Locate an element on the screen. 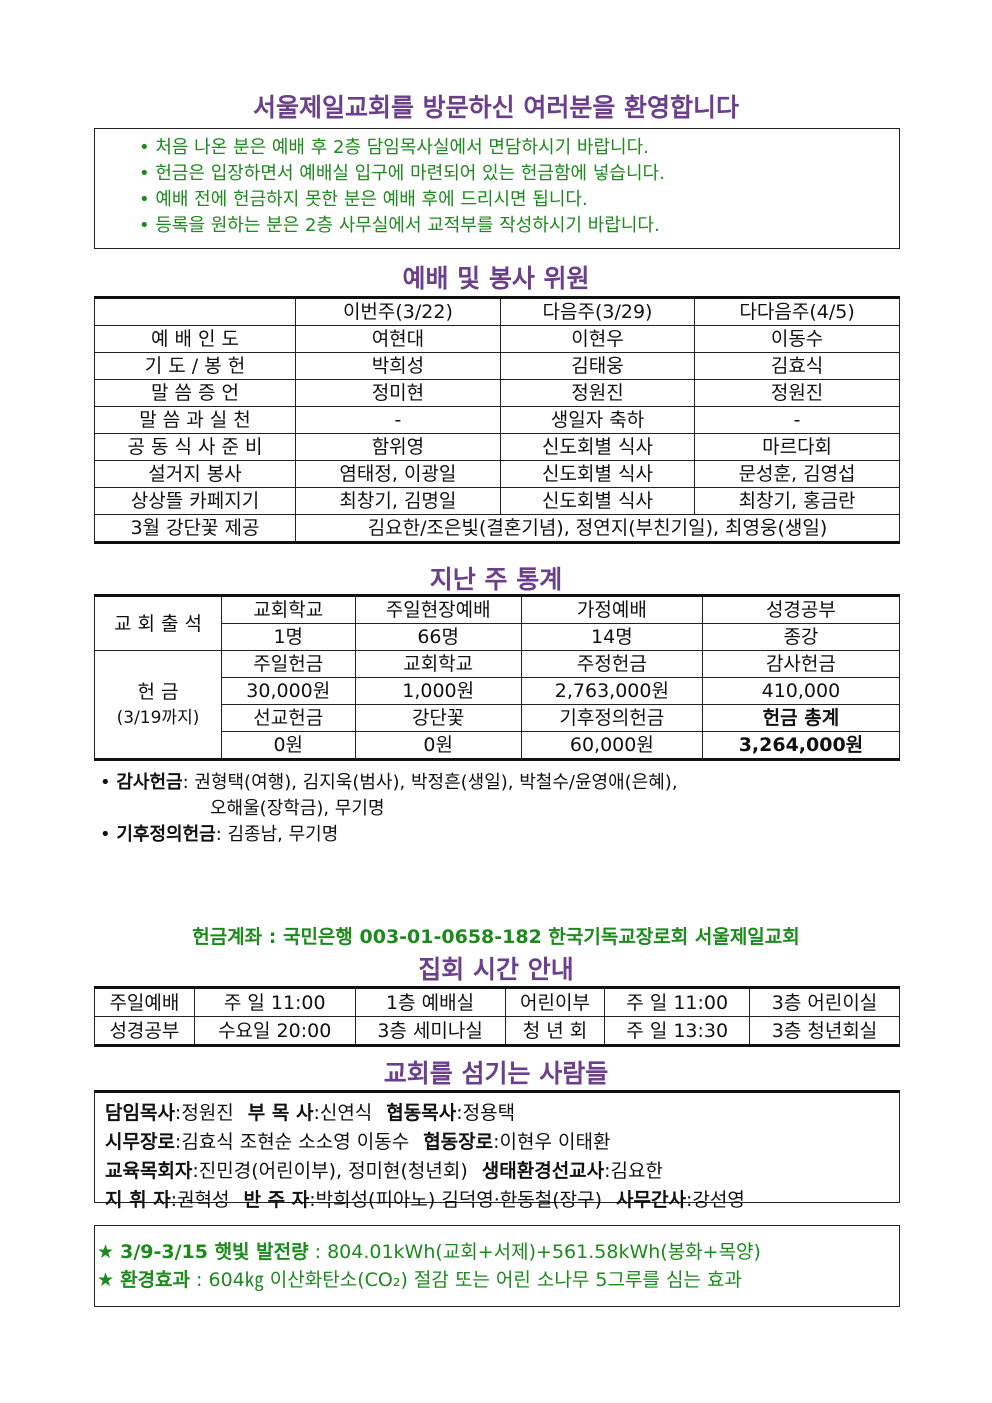 The height and width of the screenshot is (1403, 992). cell: 김요한/조은빛(결혼기념), 정연지(부친기일), 최영웅(생일) is located at coordinates (597, 528).